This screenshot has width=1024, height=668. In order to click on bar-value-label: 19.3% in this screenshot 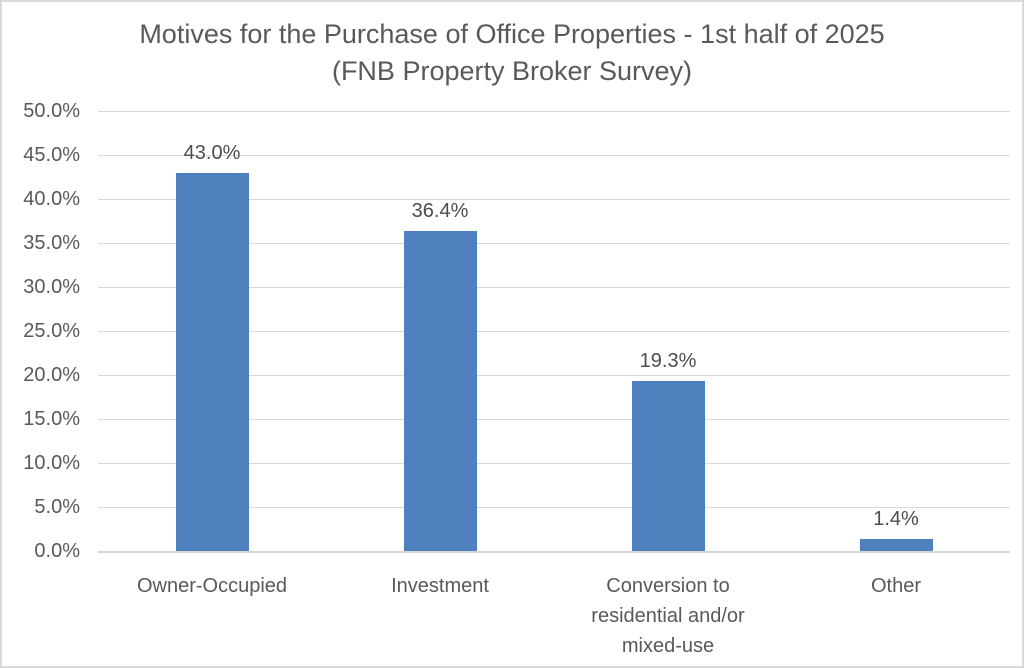, I will do `click(668, 361)`.